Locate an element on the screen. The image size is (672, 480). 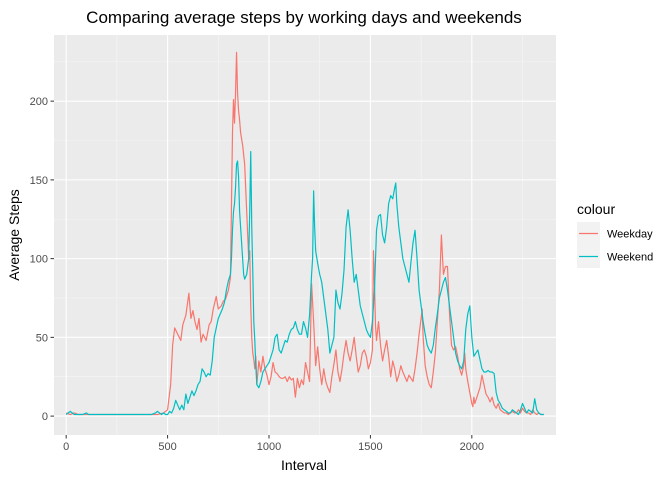
x-axis-tick-labels: 0 500 1000 1500 2000 is located at coordinates (273, 447).